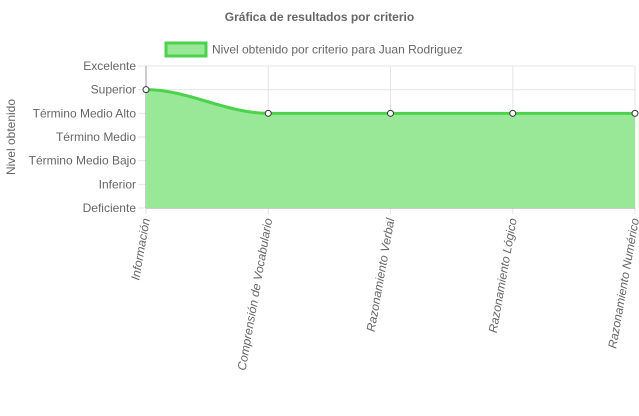 The width and height of the screenshot is (639, 416). What do you see at coordinates (381, 275) in the screenshot?
I see `x-tick-label: Razonamiento Verbal` at bounding box center [381, 275].